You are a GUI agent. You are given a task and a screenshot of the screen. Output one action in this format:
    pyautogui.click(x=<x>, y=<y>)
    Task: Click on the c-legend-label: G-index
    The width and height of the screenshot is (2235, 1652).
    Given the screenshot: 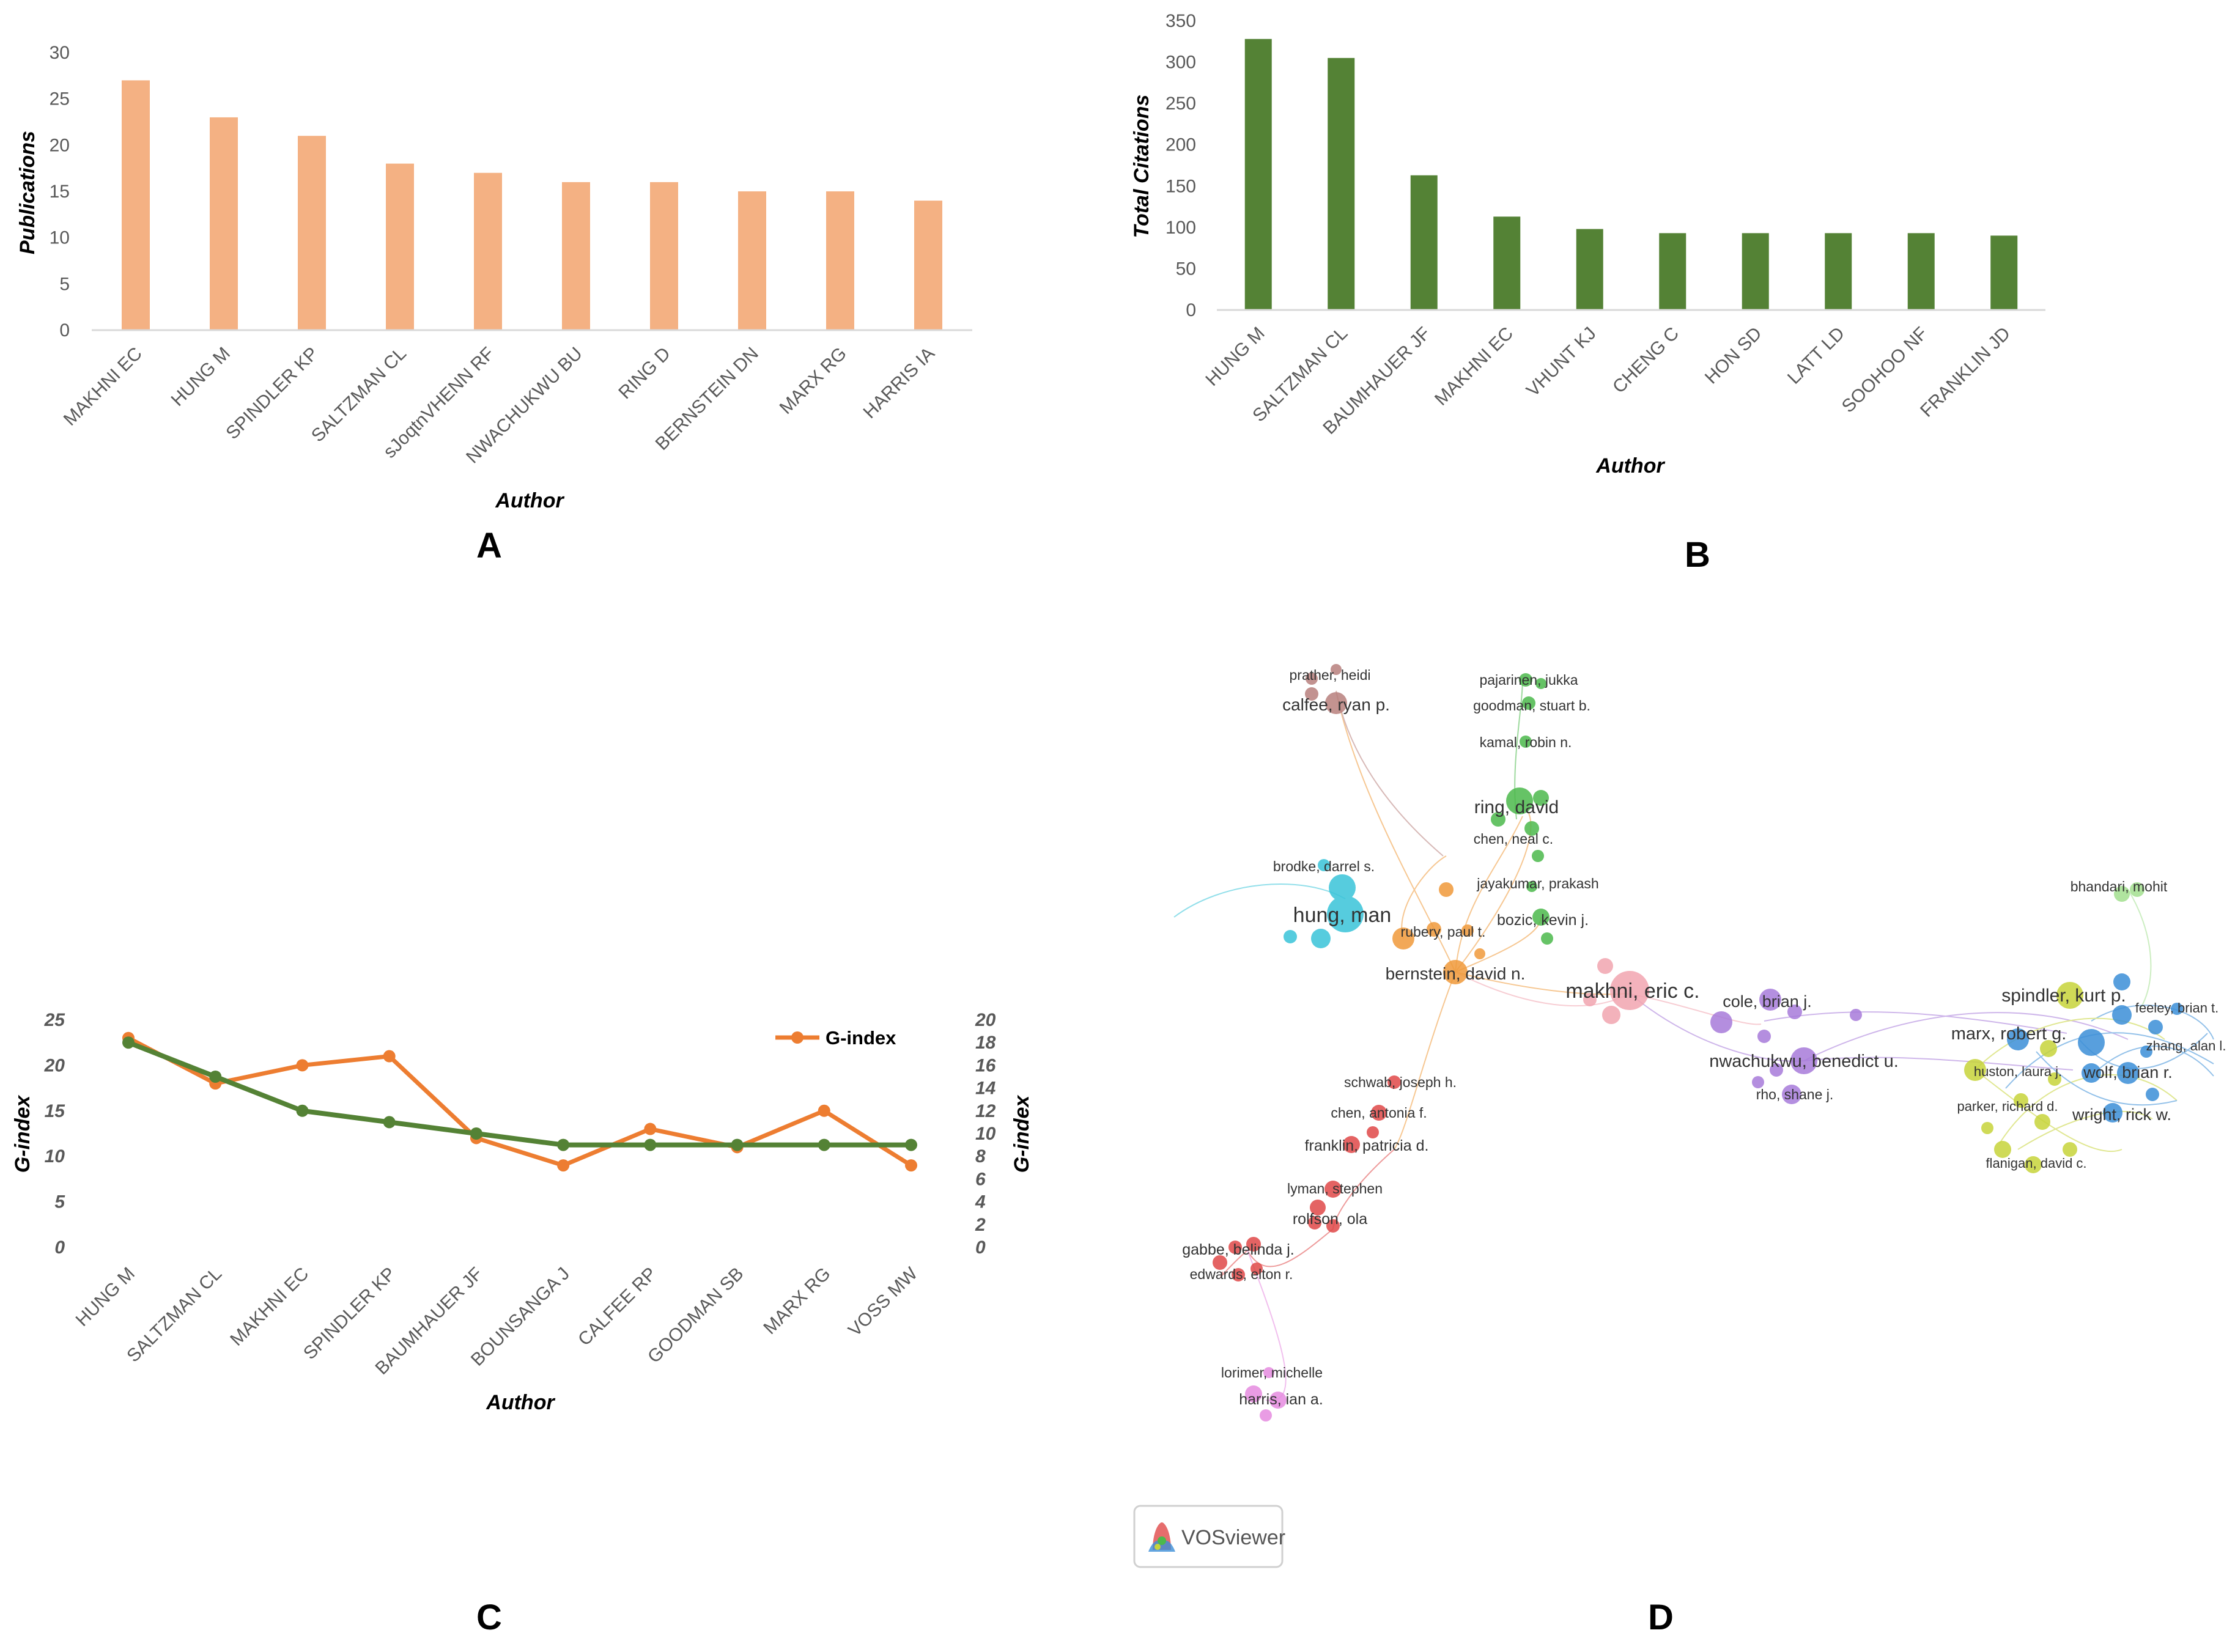 What is the action you would take?
    pyautogui.click(x=861, y=1038)
    